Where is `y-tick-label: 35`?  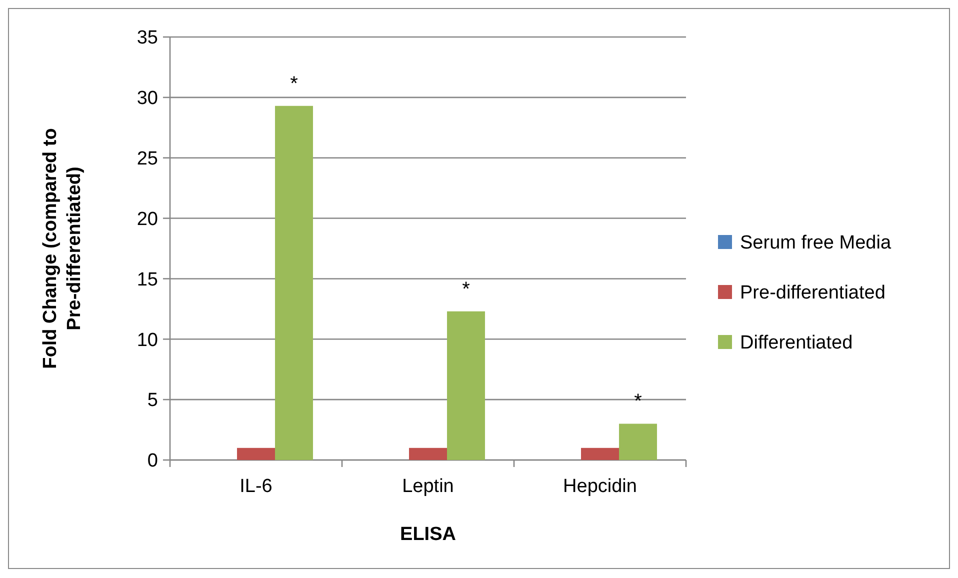
y-tick-label: 35 is located at coordinates (147, 38).